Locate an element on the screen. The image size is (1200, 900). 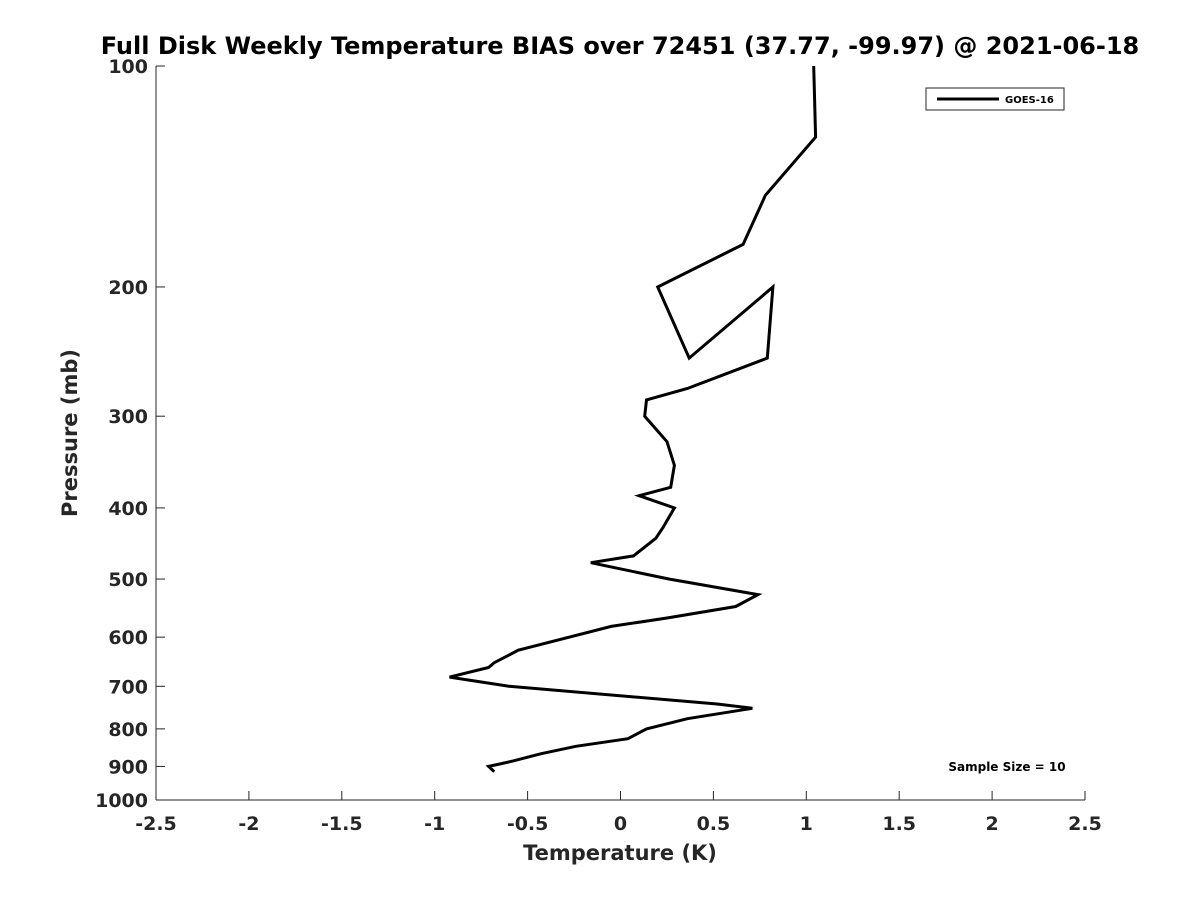
x-tick-label: -1.5 is located at coordinates (342, 824).